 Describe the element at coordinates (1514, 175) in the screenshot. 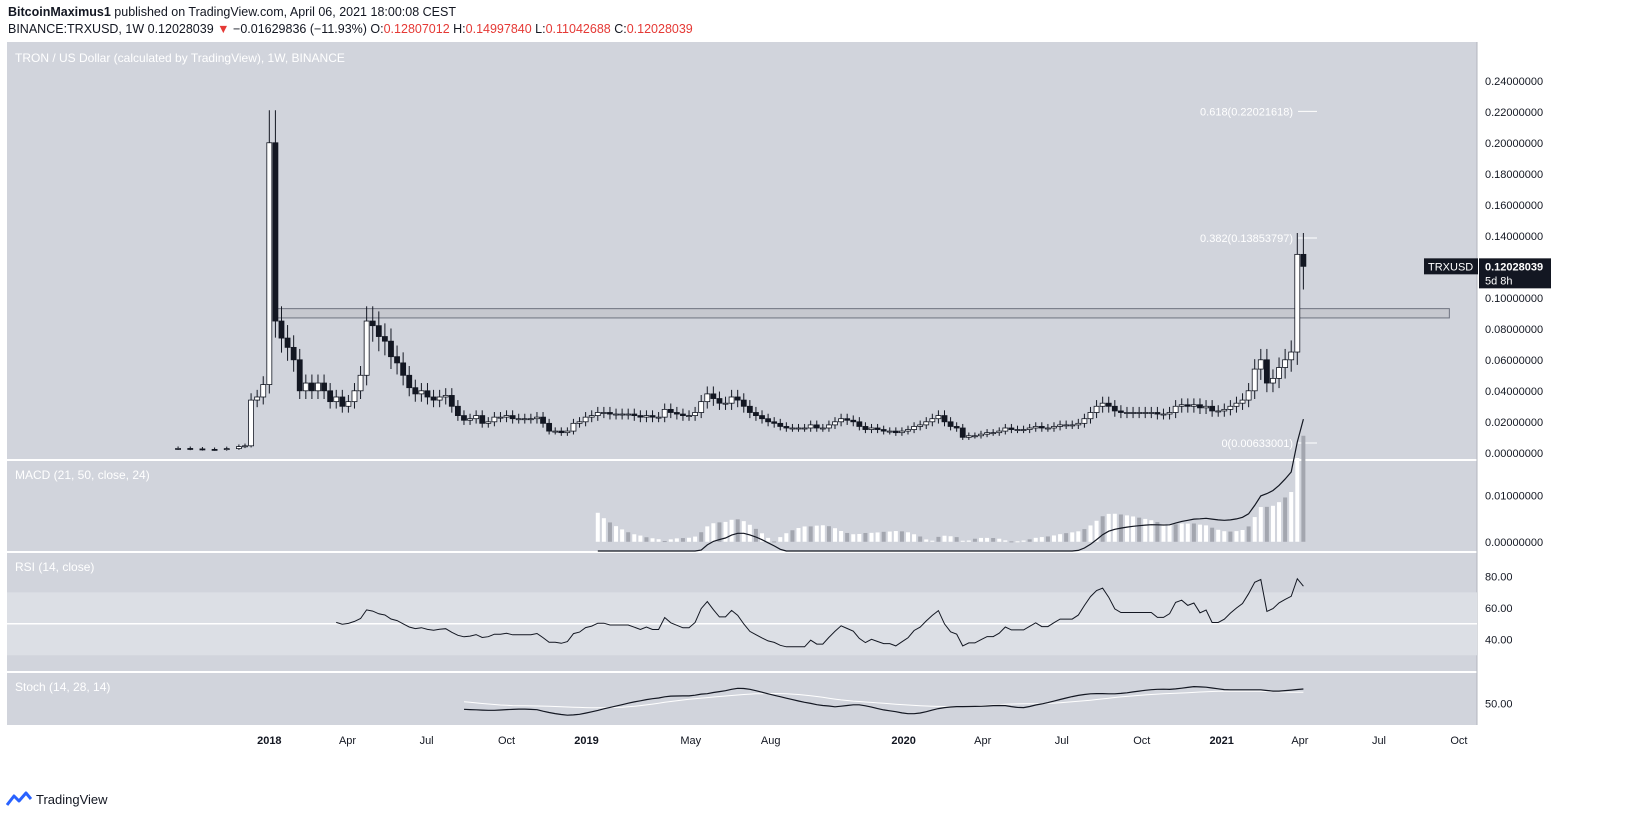

I see `price-tick-label: 0.18000000` at that location.